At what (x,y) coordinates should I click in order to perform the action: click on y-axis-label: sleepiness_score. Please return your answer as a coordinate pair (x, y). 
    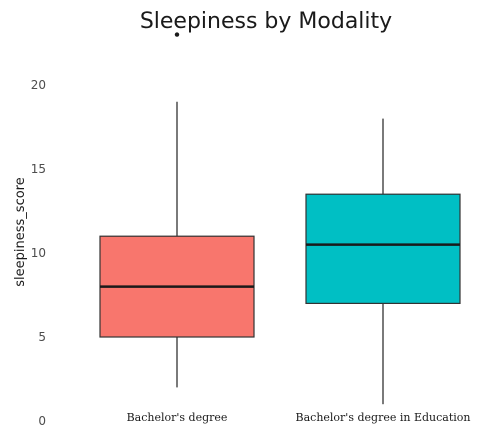
    Looking at the image, I should click on (20, 231).